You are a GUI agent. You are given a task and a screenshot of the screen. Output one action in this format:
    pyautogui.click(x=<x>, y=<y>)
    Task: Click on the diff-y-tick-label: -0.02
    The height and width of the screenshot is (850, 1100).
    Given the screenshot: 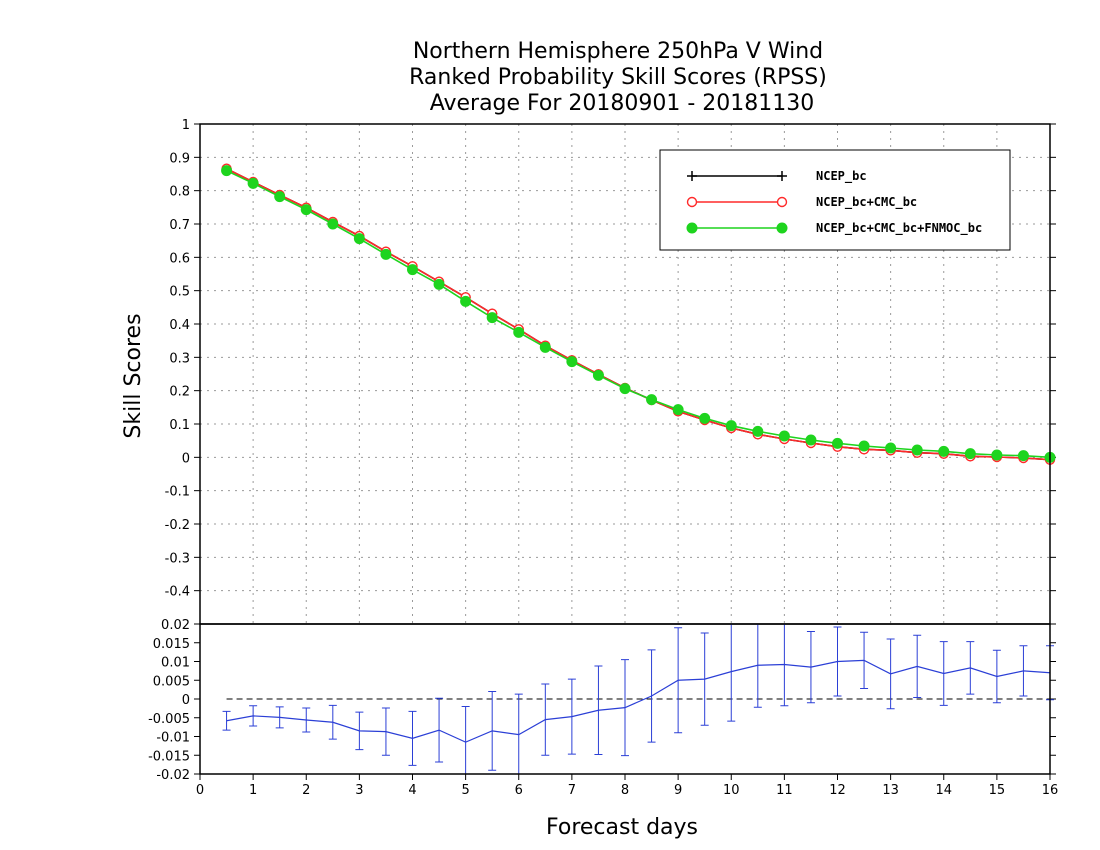 What is the action you would take?
    pyautogui.click(x=173, y=775)
    